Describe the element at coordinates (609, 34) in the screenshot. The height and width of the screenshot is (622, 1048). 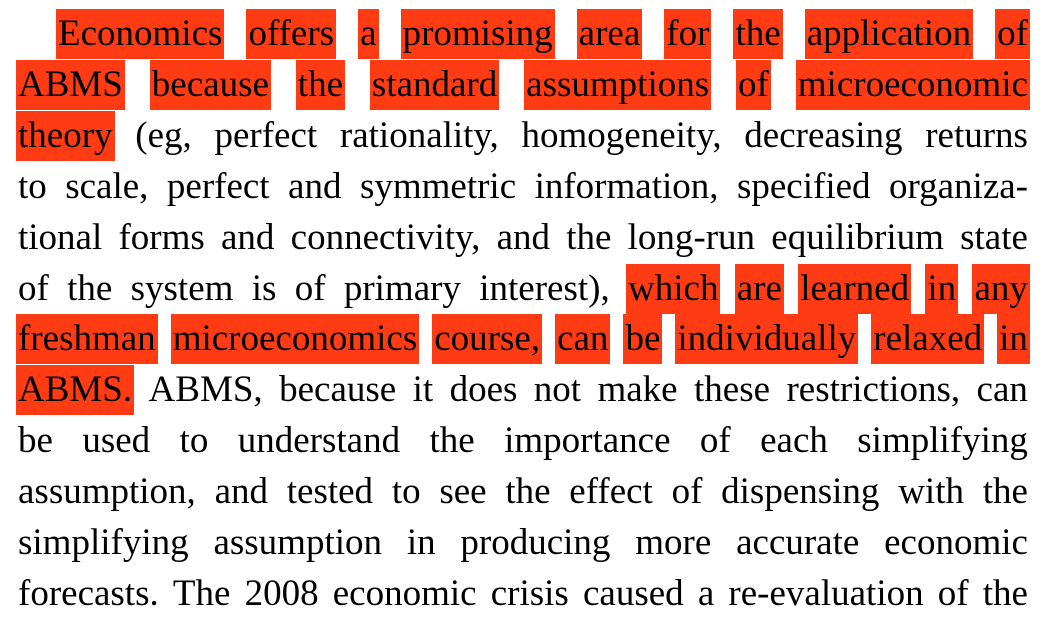
I see `highlighted-word: area` at that location.